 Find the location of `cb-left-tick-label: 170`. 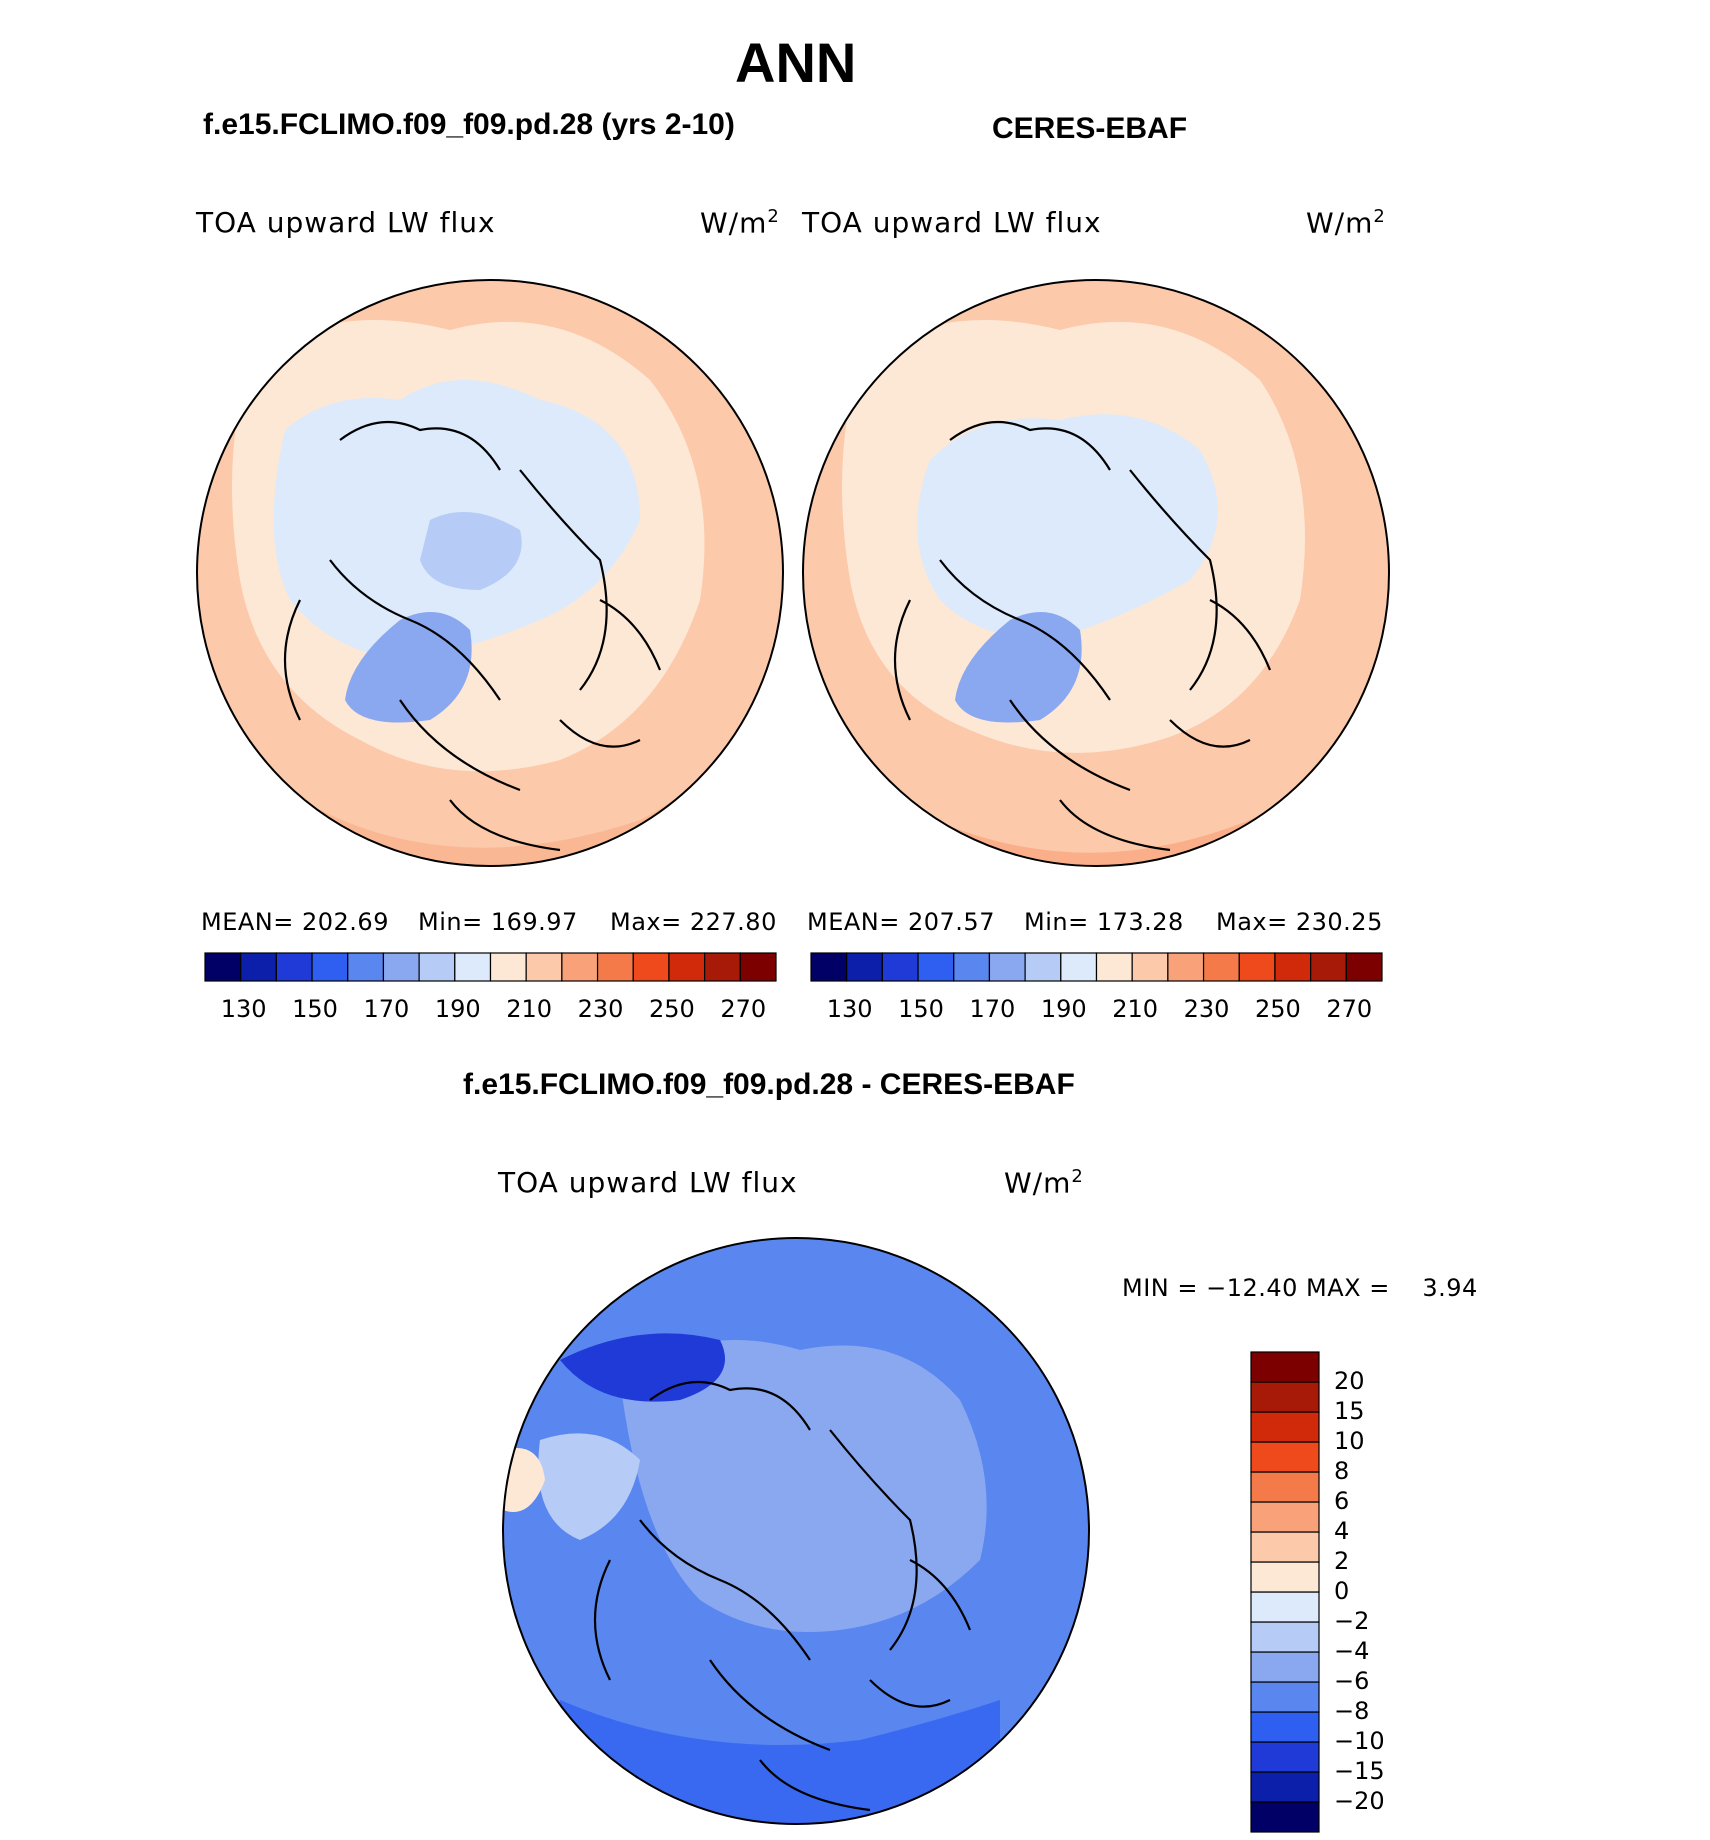

cb-left-tick-label: 170 is located at coordinates (386, 1009).